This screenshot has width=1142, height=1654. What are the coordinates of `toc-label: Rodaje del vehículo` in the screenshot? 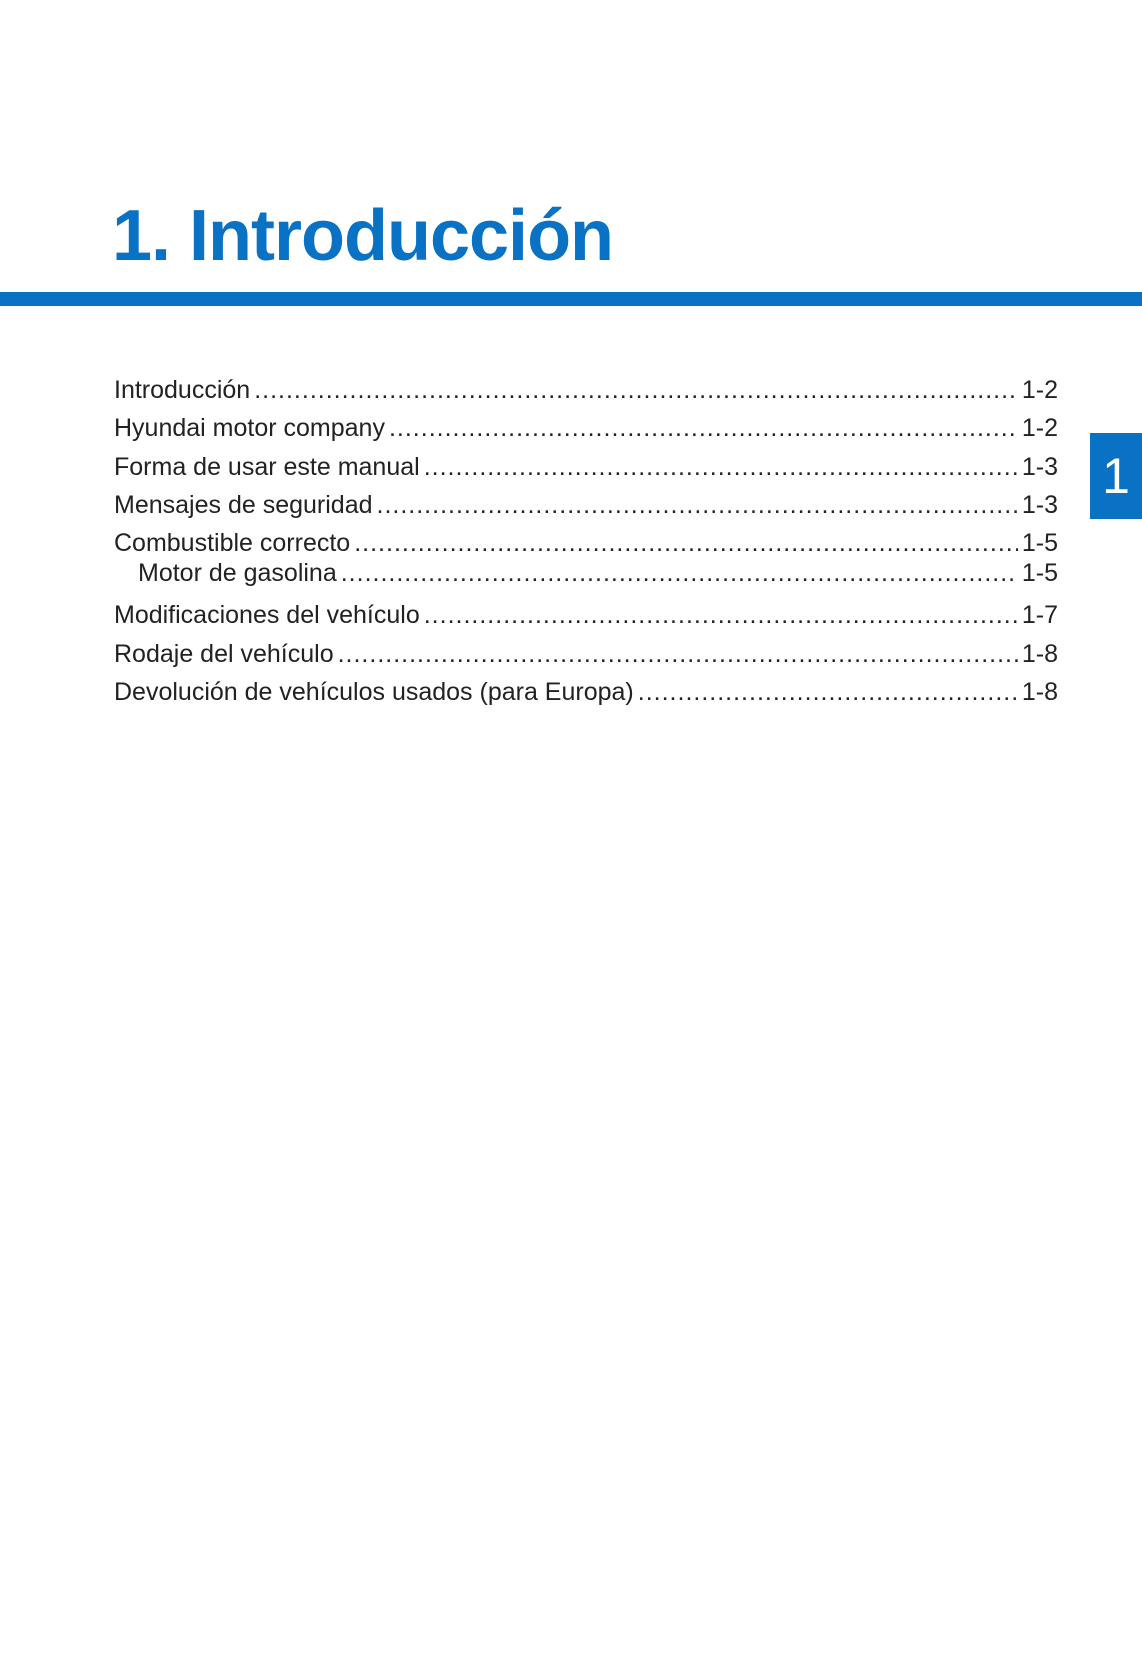 It's located at (224, 654).